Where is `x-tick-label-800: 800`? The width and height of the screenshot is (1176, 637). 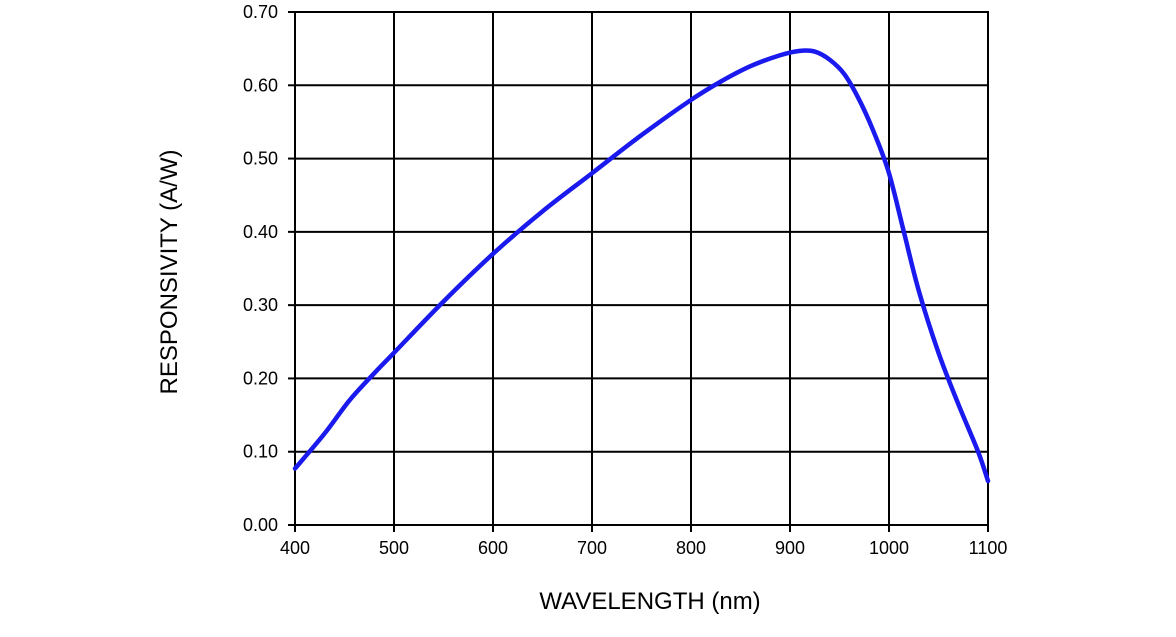 x-tick-label-800: 800 is located at coordinates (691, 548).